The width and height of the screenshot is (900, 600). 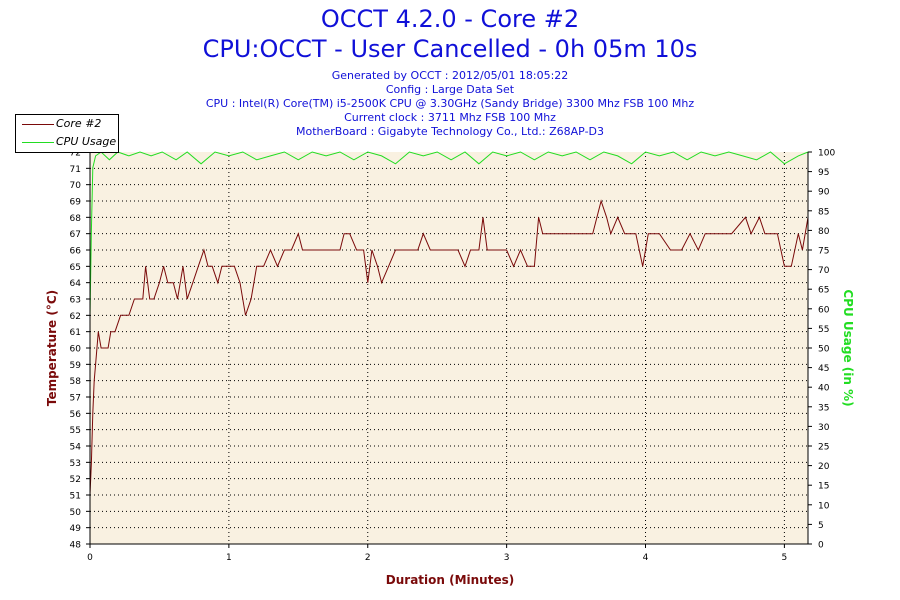 I want to click on y-tick-label: 57, so click(x=75, y=399).